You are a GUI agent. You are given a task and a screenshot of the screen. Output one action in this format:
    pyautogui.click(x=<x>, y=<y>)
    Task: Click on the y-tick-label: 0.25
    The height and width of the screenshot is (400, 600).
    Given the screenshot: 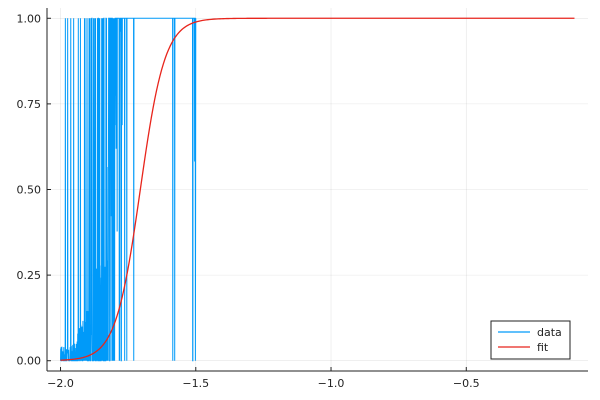 What is the action you would take?
    pyautogui.click(x=29, y=275)
    